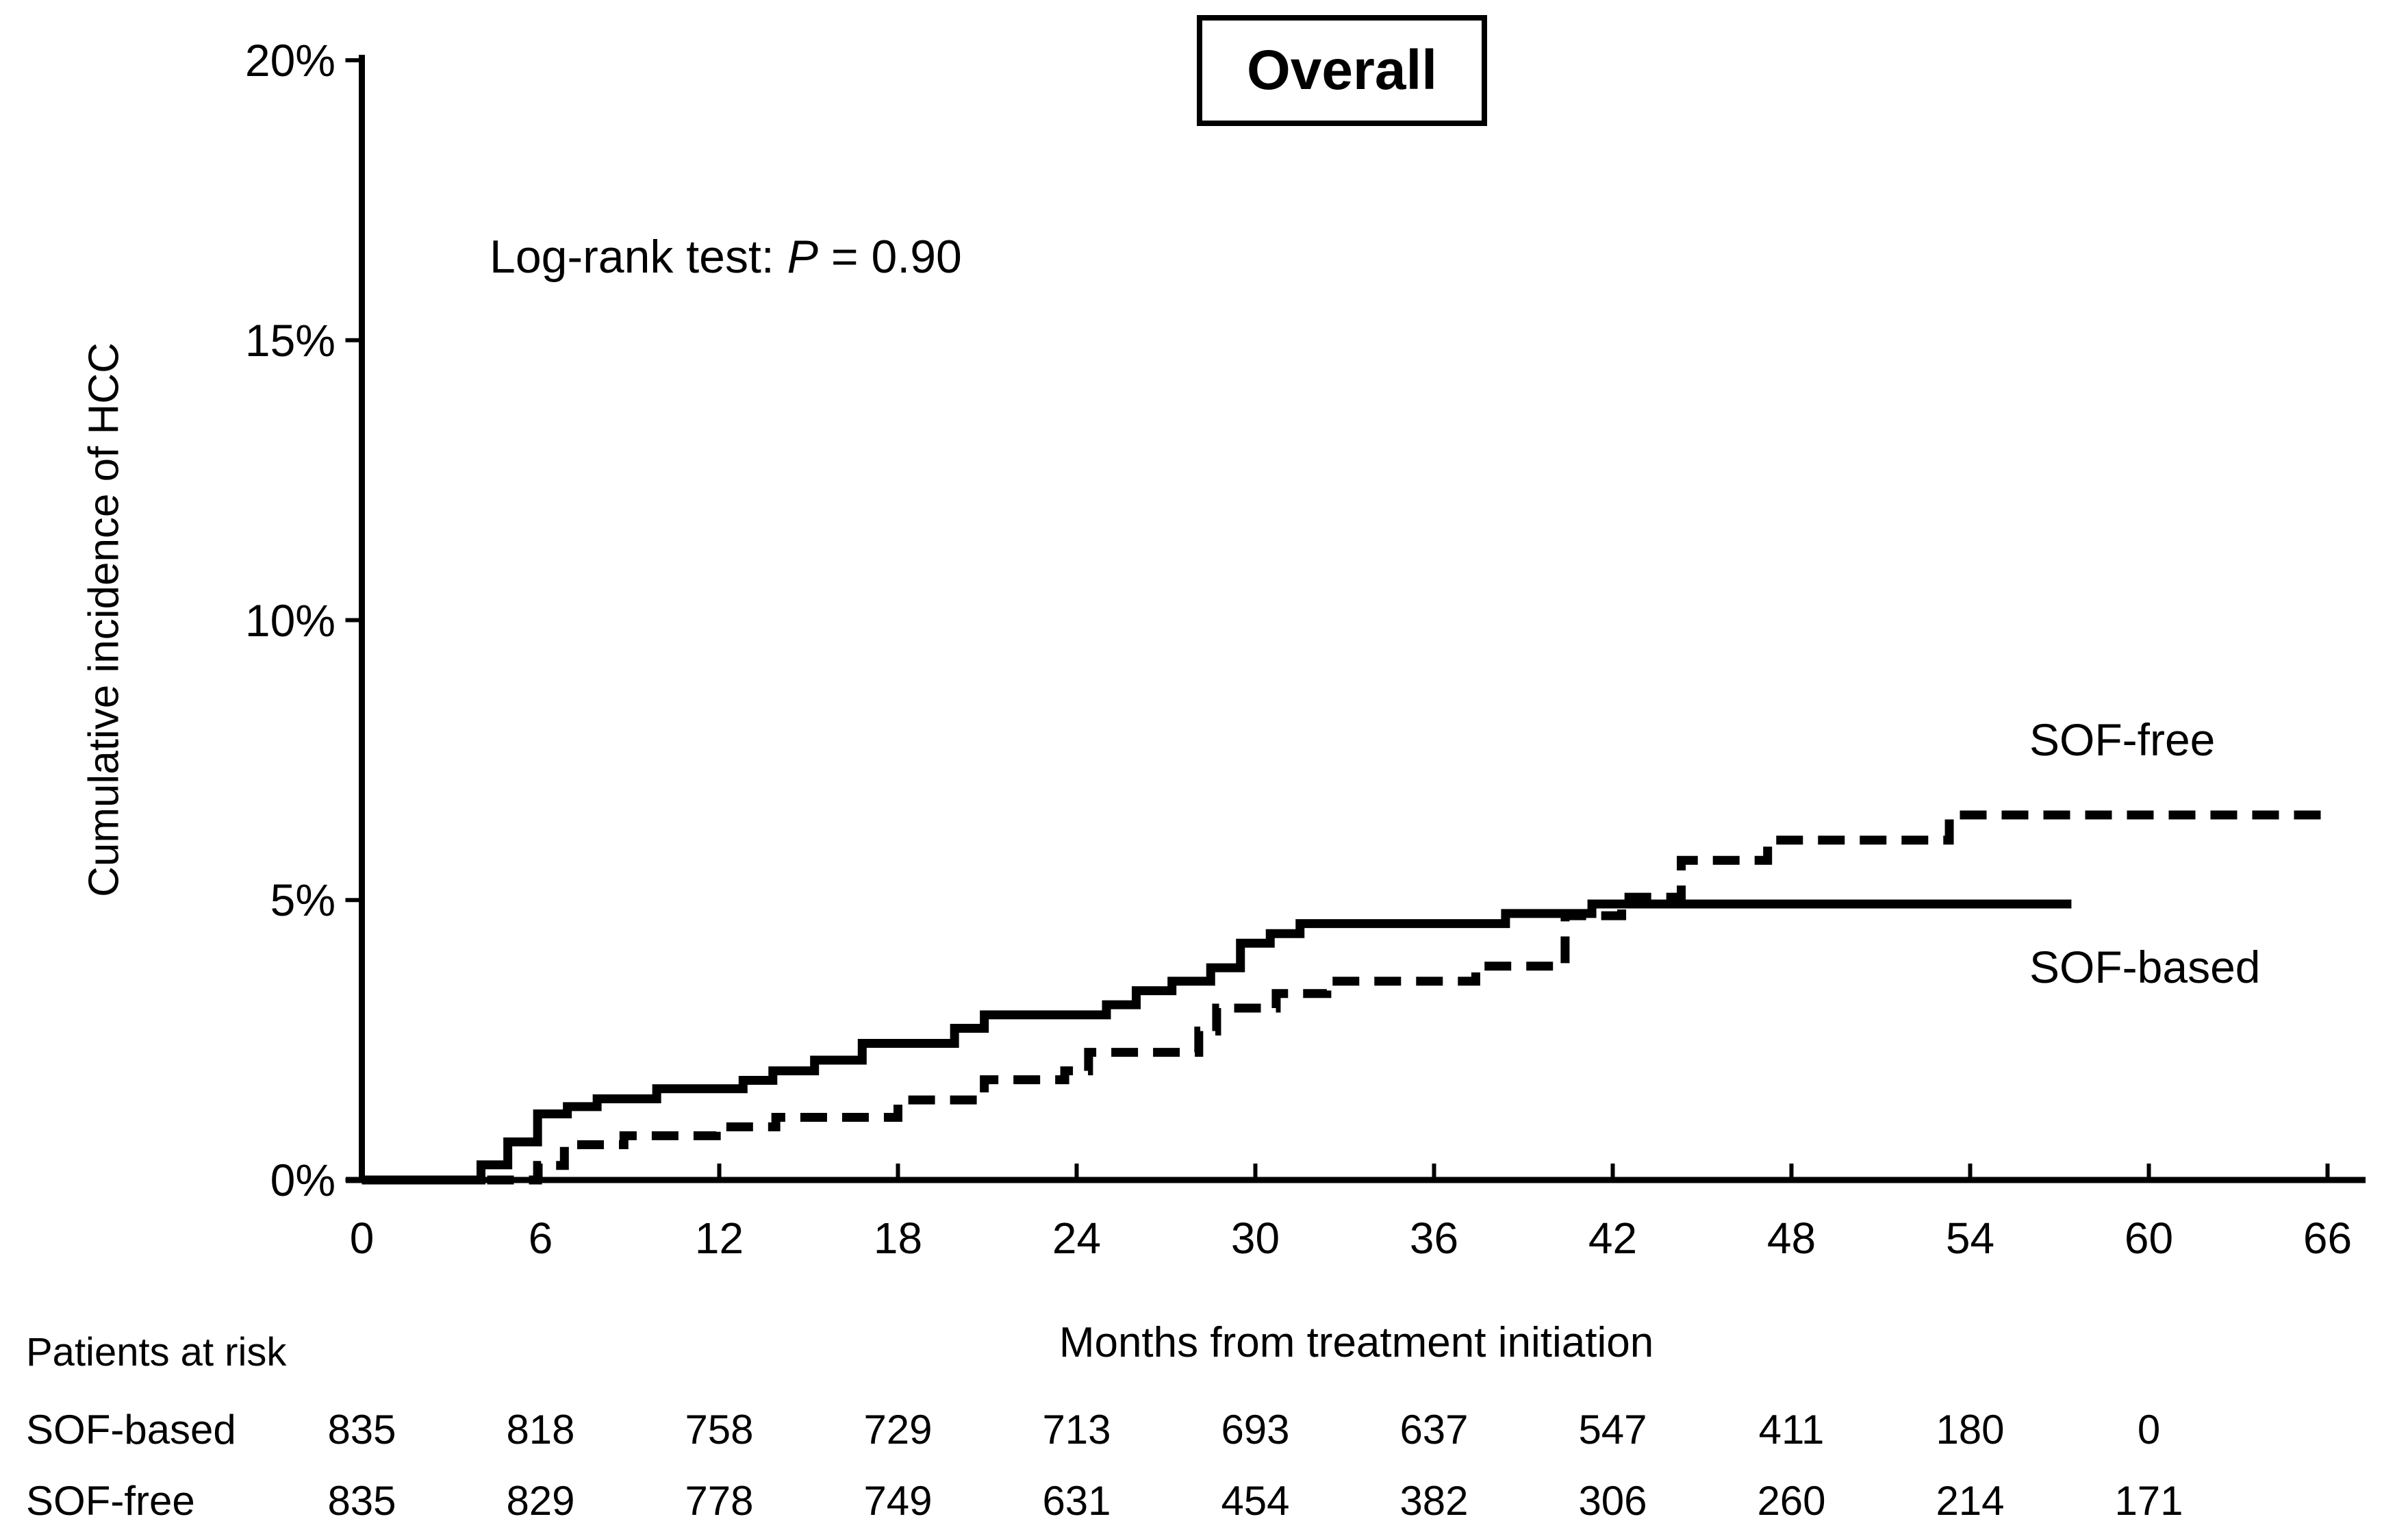  I want to click on risk-count: 693, so click(1255, 1430).